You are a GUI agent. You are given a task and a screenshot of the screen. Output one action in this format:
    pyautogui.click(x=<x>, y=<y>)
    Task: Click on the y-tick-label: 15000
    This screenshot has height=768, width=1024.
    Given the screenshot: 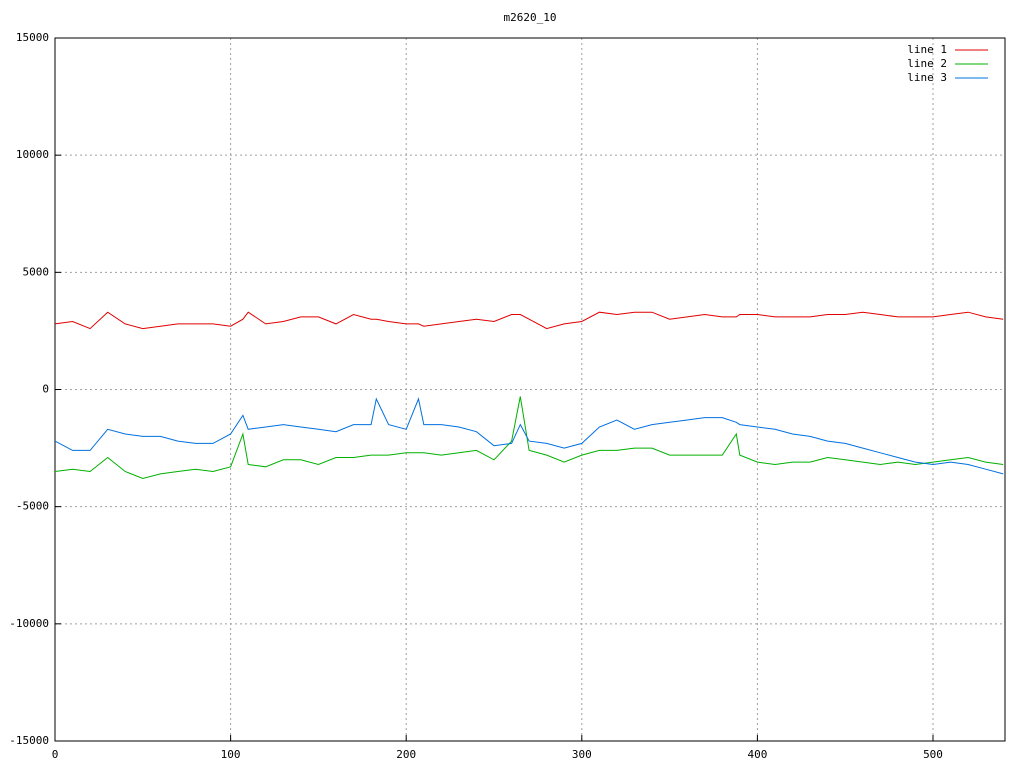 What is the action you would take?
    pyautogui.click(x=32, y=37)
    